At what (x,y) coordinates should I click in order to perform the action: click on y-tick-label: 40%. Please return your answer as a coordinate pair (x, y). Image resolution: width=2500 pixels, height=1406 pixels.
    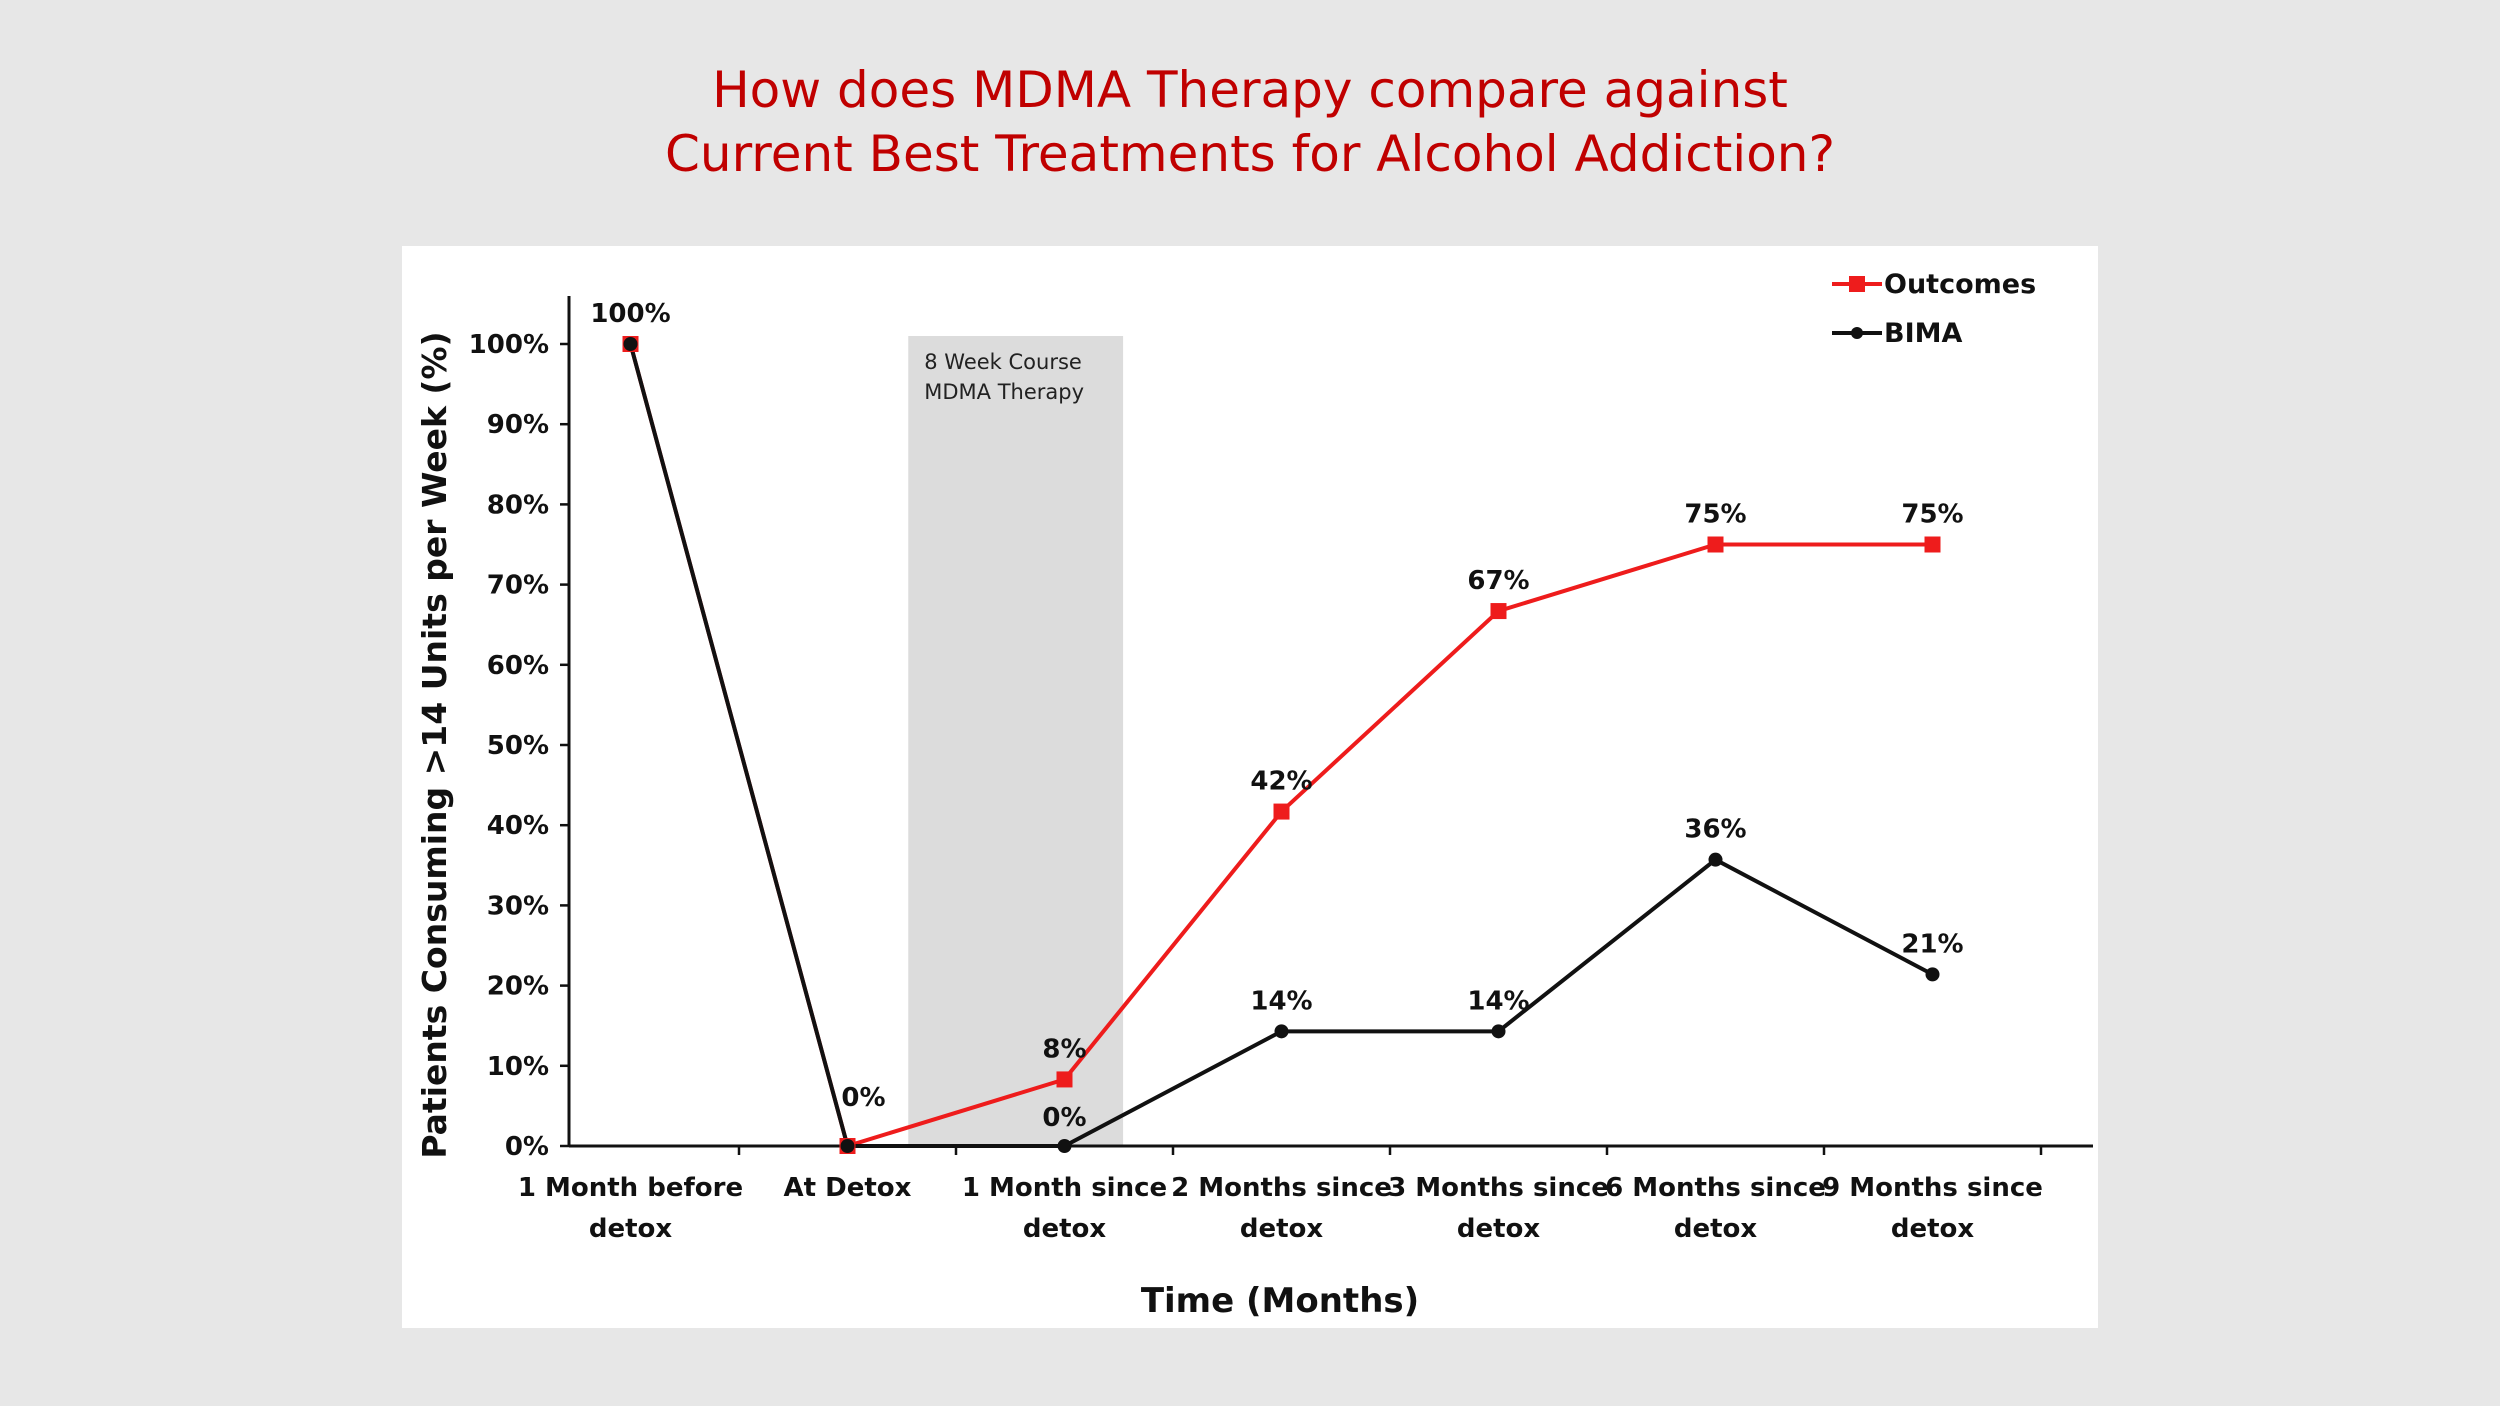
    Looking at the image, I should click on (518, 826).